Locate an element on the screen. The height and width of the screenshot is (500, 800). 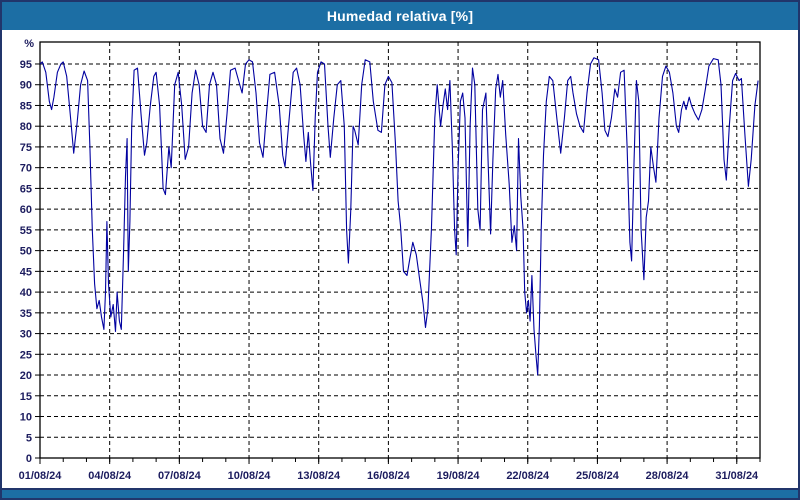
x-tick-label: 22/08/24 is located at coordinates (528, 476).